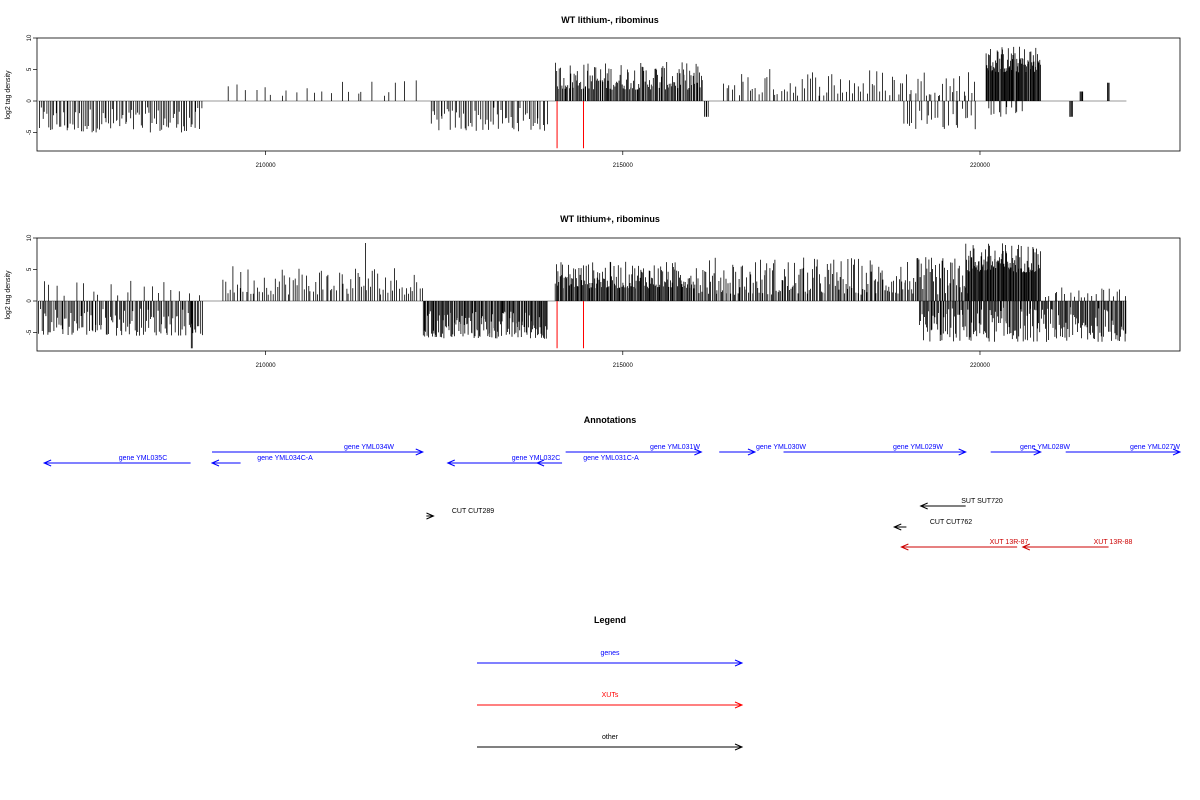 This screenshot has width=1200, height=800. What do you see at coordinates (1045, 447) in the screenshot?
I see `annotation-label: gene YML028W` at bounding box center [1045, 447].